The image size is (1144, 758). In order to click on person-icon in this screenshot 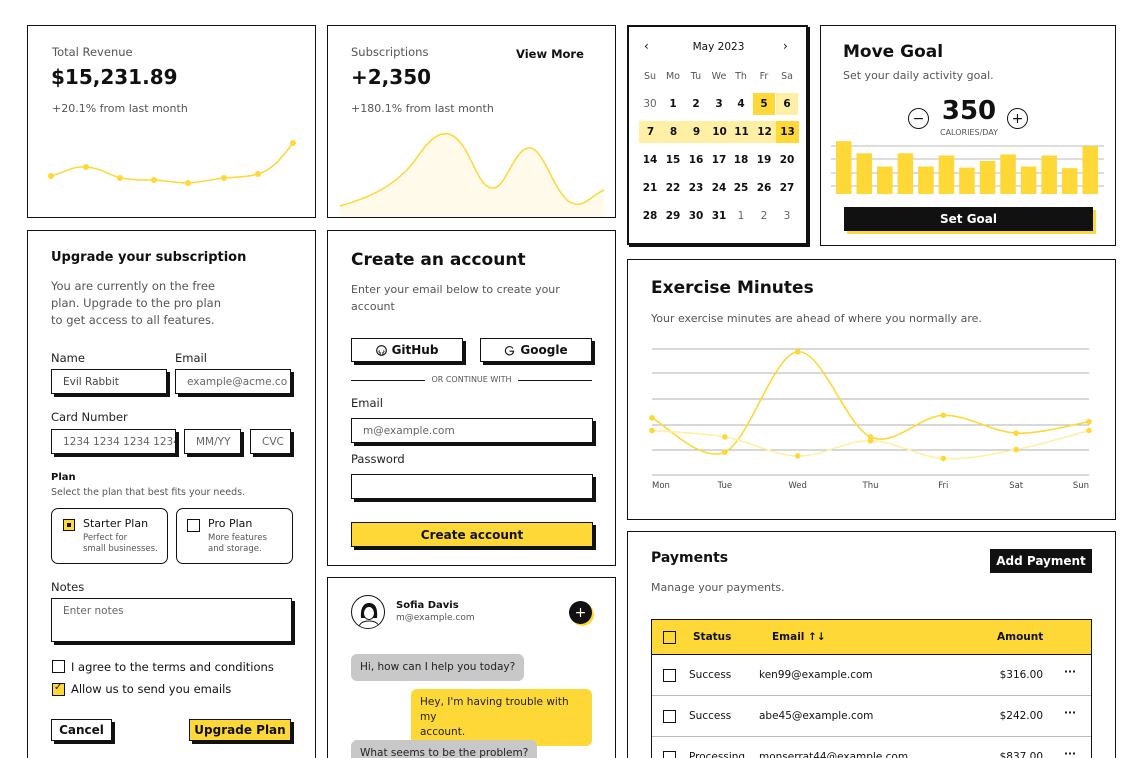, I will do `click(369, 615)`.